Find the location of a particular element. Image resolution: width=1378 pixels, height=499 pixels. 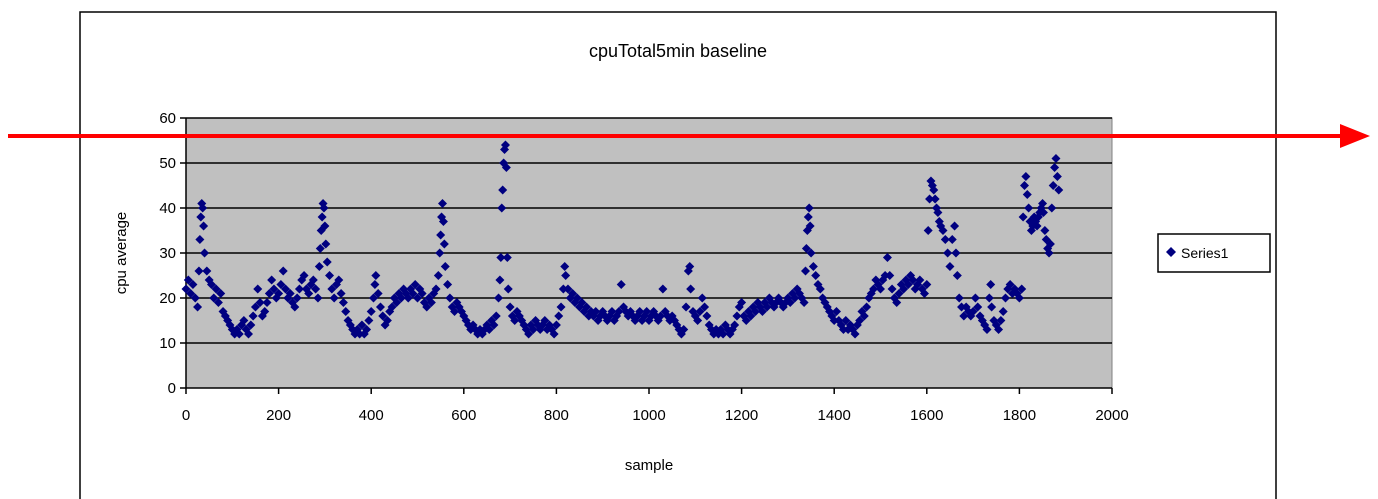

x-tick-label-0: 0 is located at coordinates (186, 415).